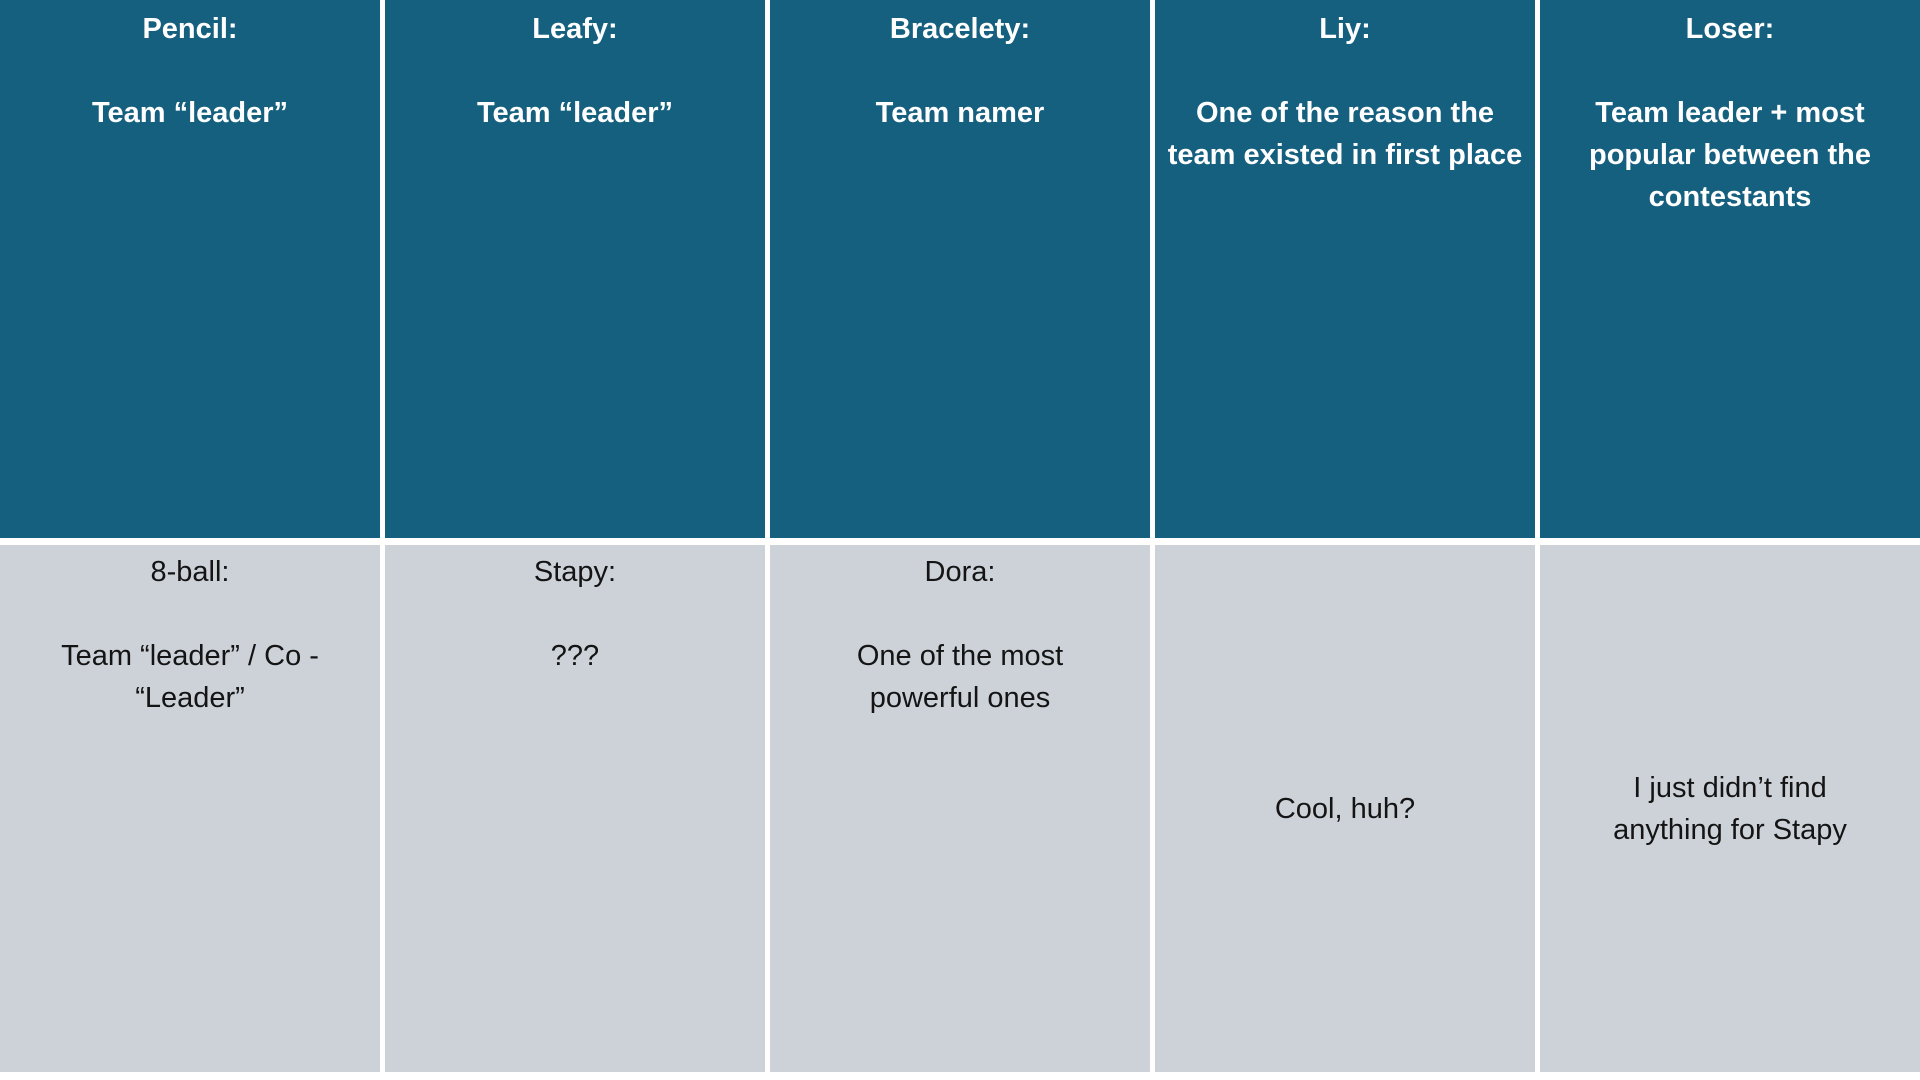 The width and height of the screenshot is (1920, 1080). Describe the element at coordinates (1345, 29) in the screenshot. I see `header-title-liy: Liy:` at that location.